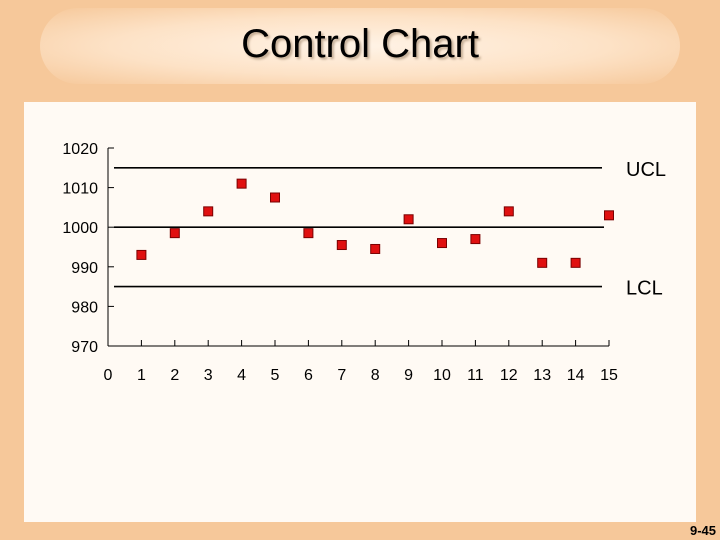 This screenshot has height=540, width=720. I want to click on x-tick-label: 13, so click(542, 375).